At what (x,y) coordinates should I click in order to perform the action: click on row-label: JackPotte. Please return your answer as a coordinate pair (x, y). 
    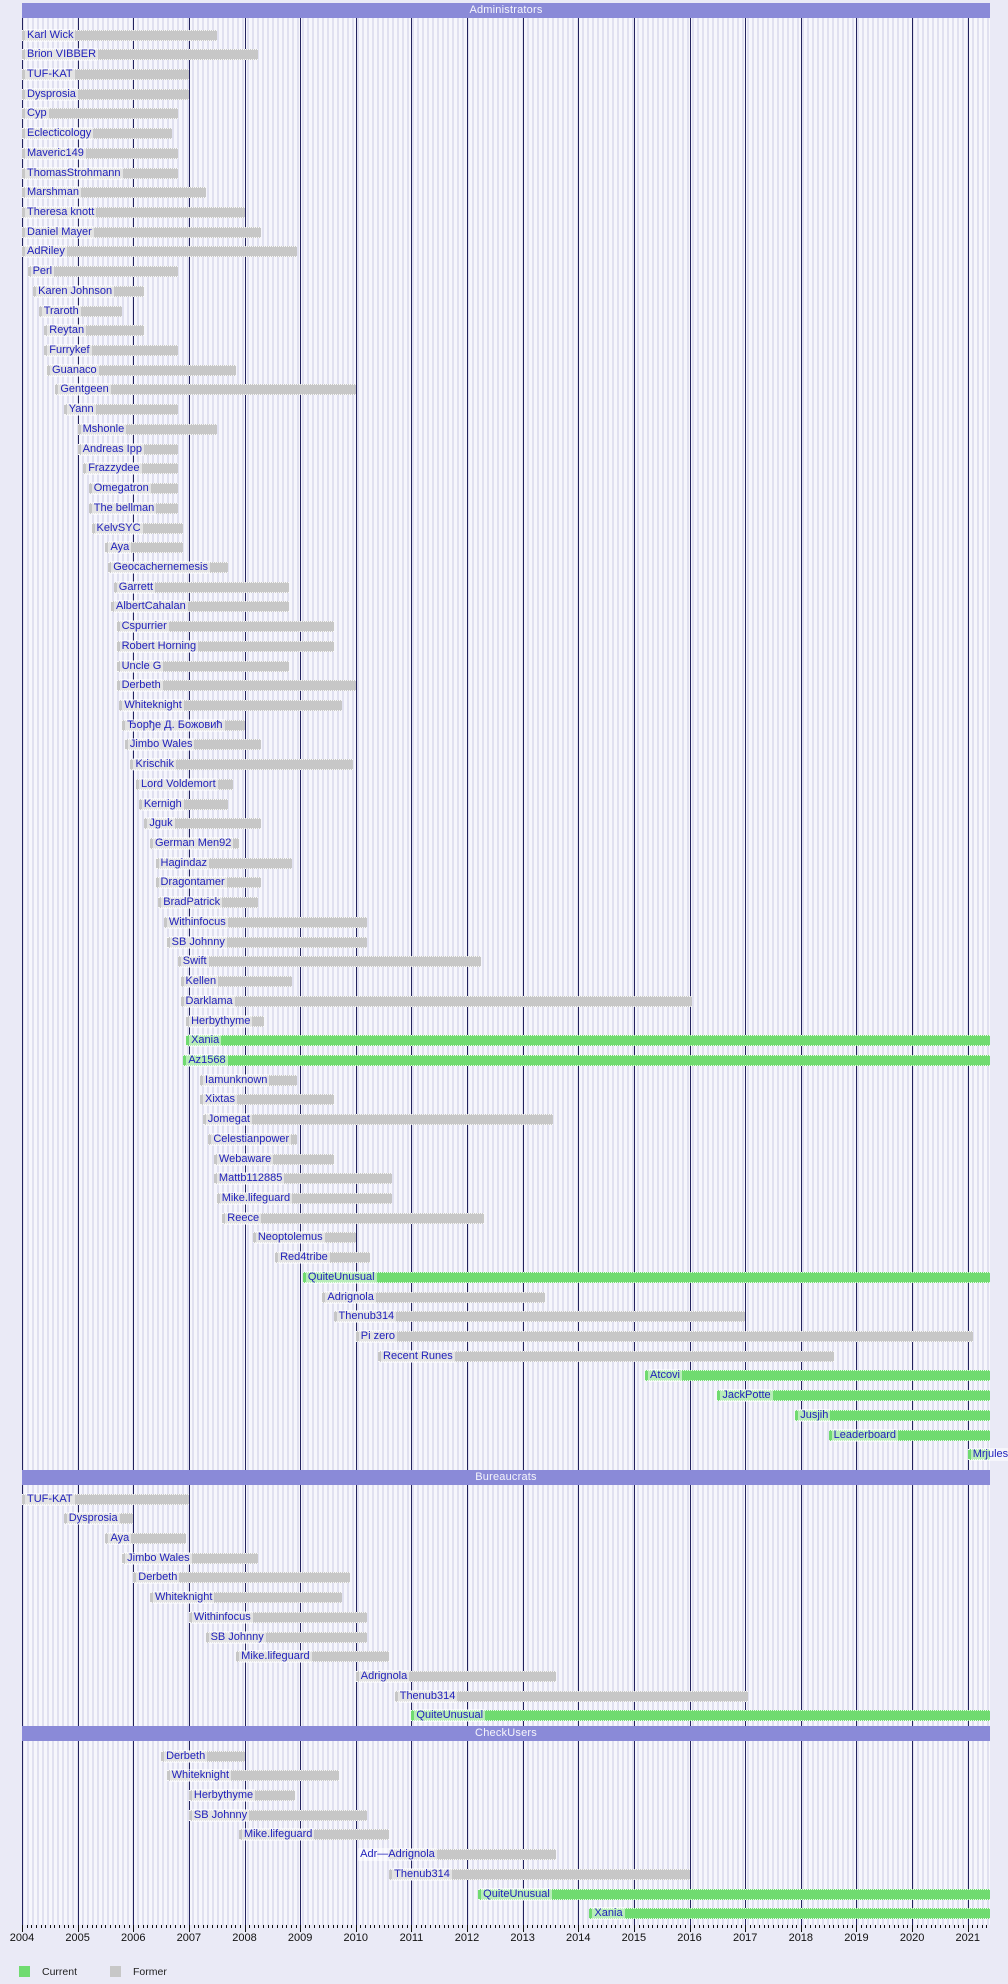
    Looking at the image, I should click on (746, 1396).